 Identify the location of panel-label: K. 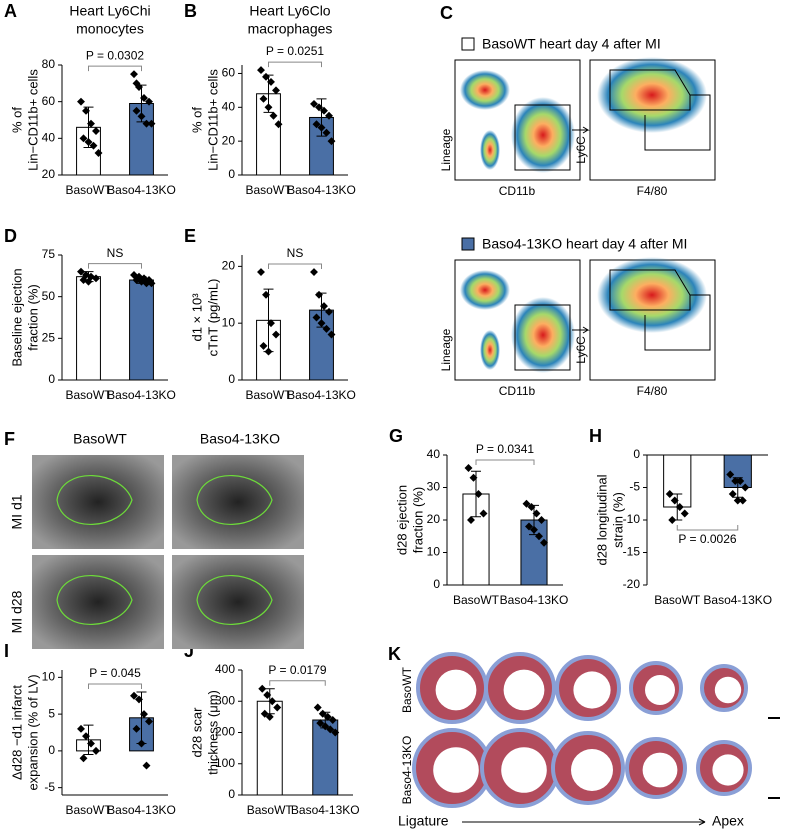
(394, 654).